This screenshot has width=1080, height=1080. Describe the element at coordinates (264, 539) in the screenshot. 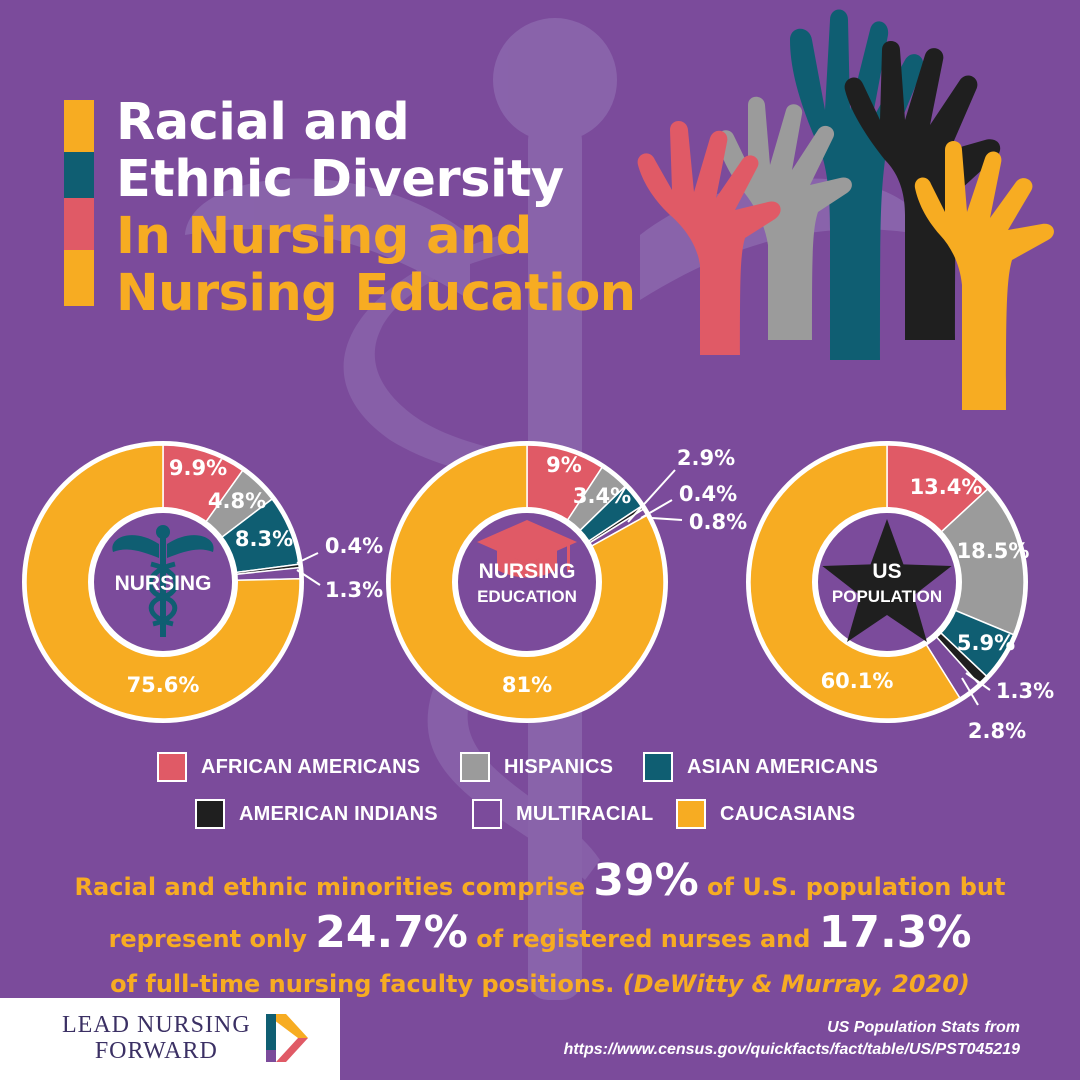

I see `value-label-asian-americans: 8.3%` at that location.